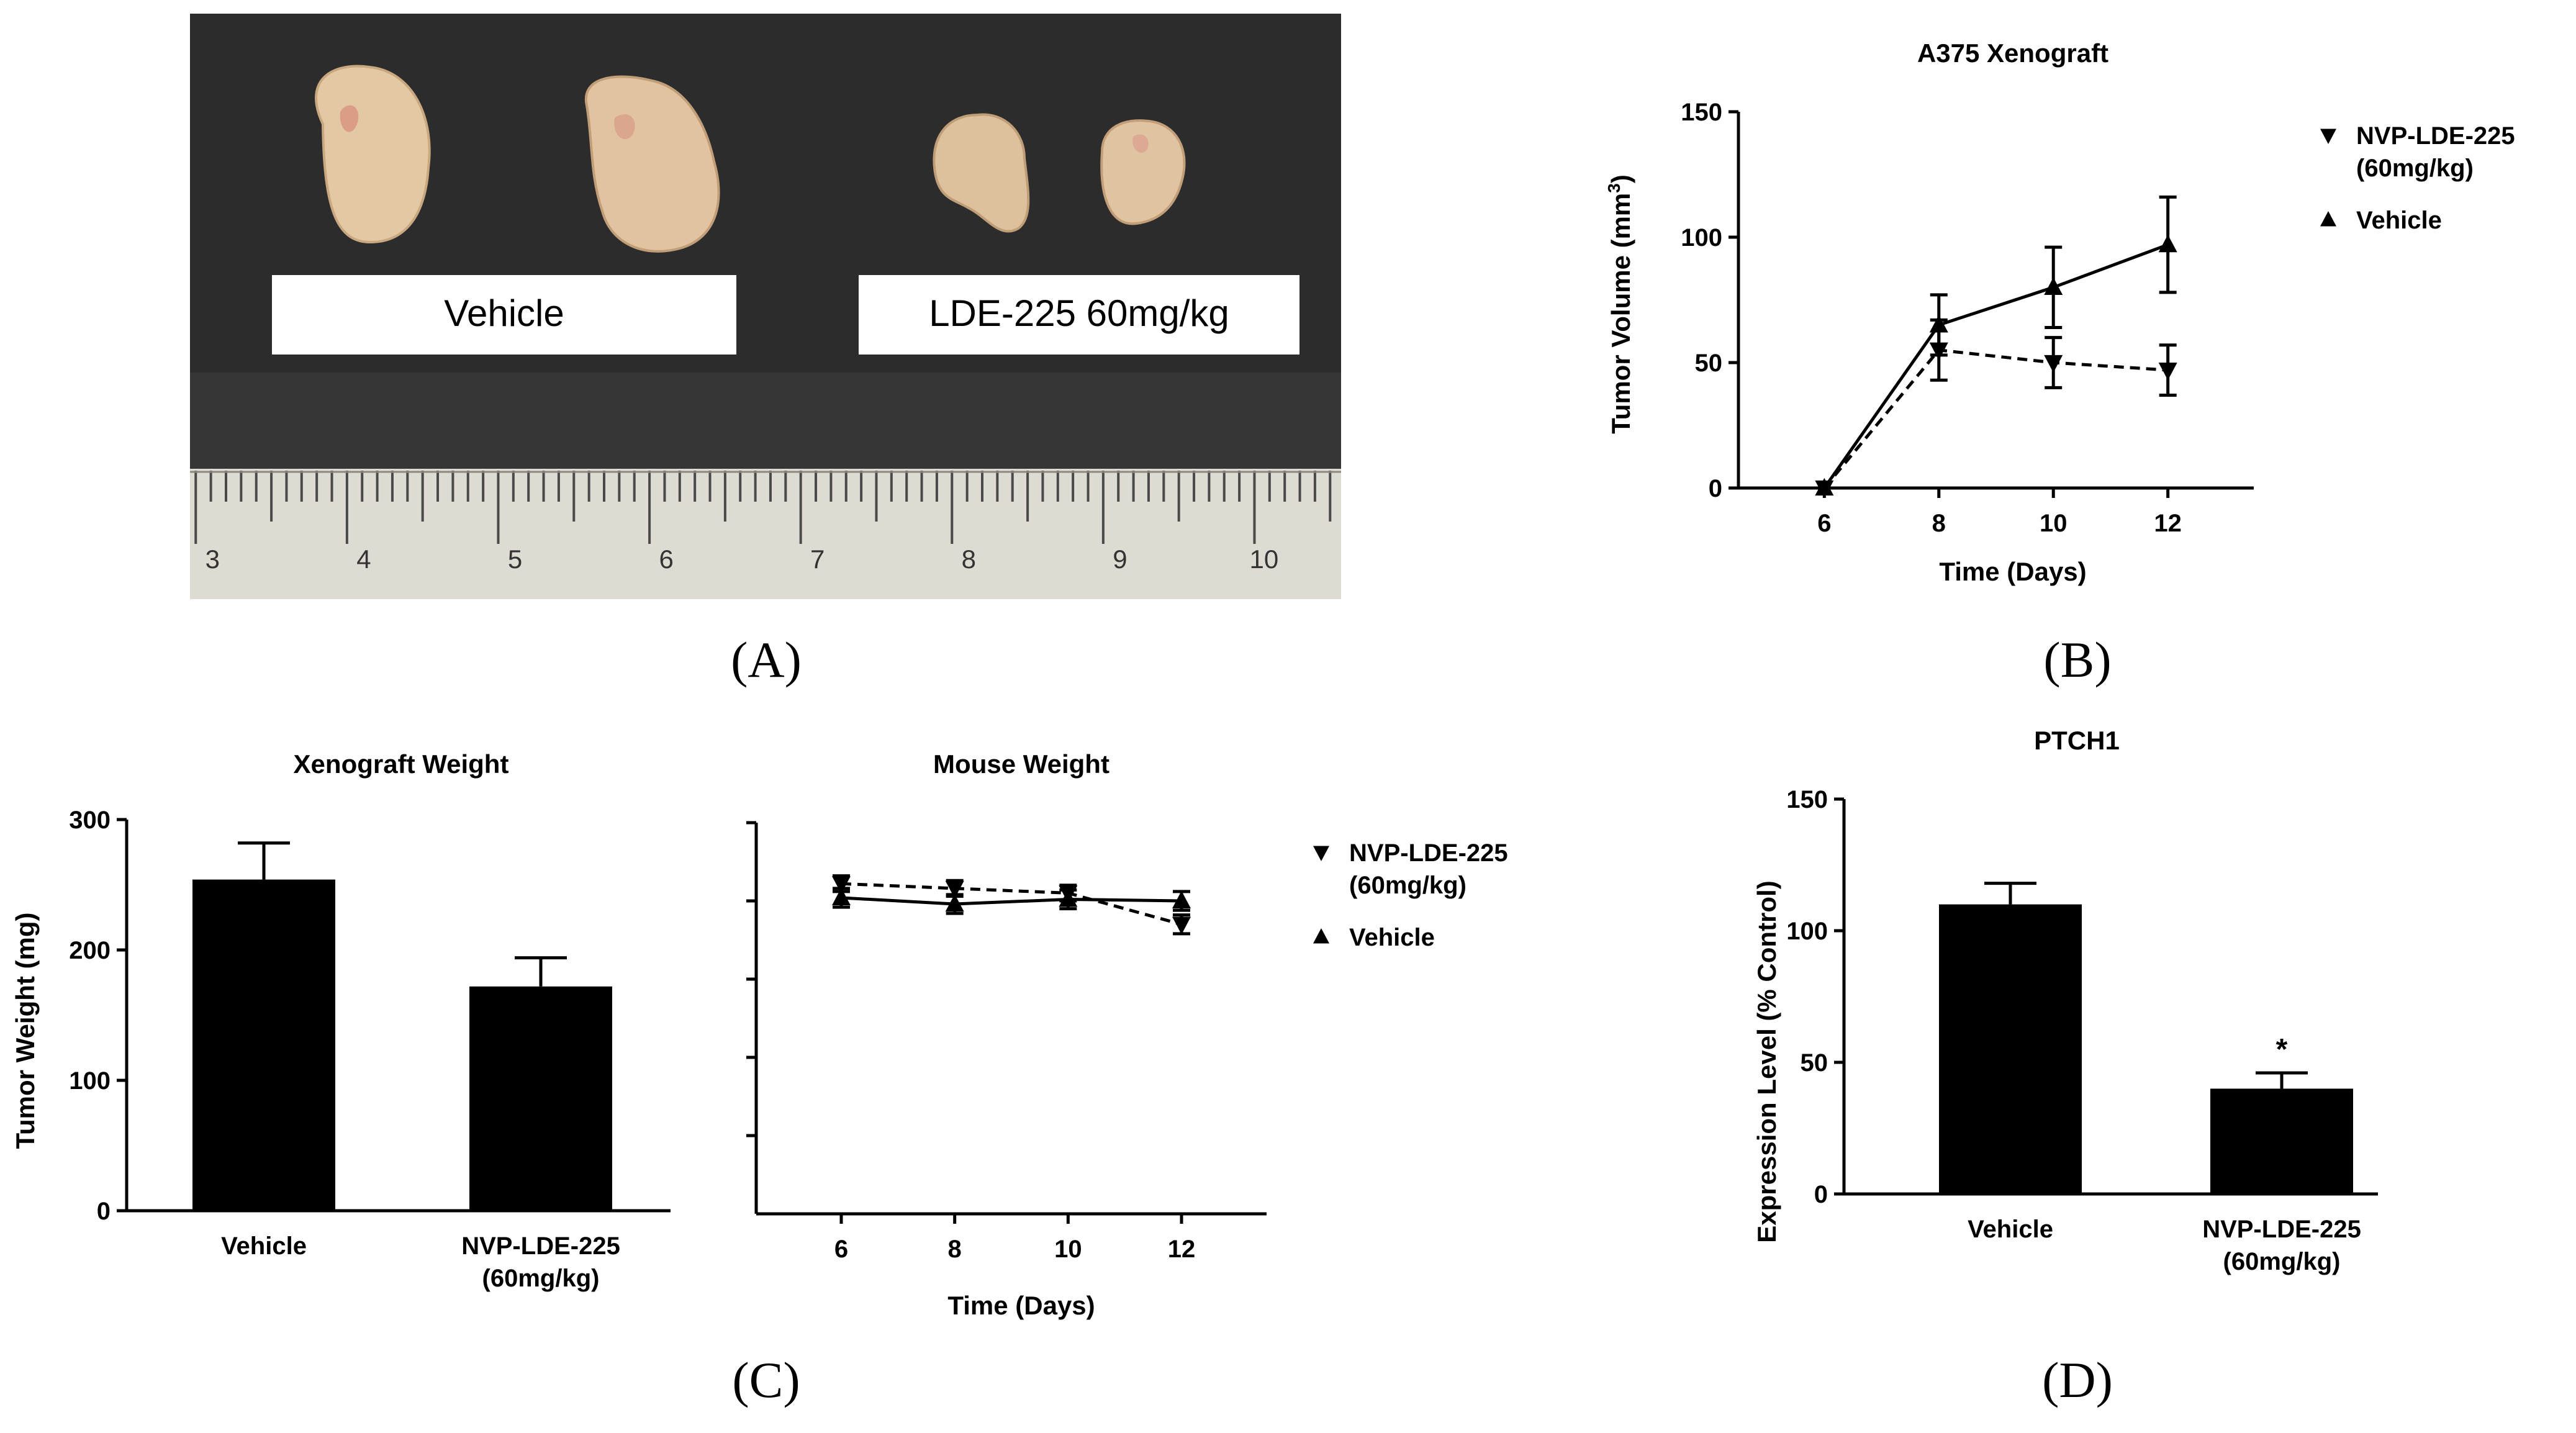 The image size is (2576, 1433). I want to click on chart-c2-legend: NVP-LDE-225 (60mg/kg) Vehicle, so click(1410, 895).